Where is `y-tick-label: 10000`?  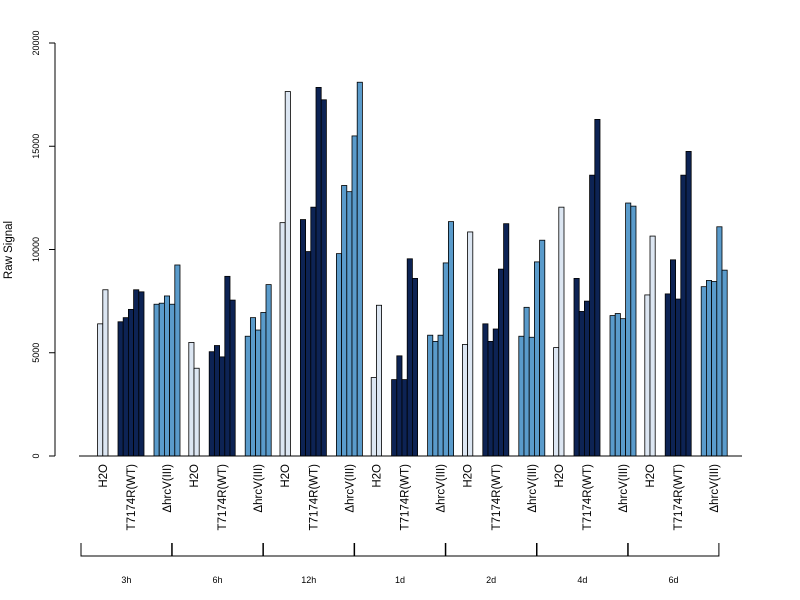 y-tick-label: 10000 is located at coordinates (36, 249).